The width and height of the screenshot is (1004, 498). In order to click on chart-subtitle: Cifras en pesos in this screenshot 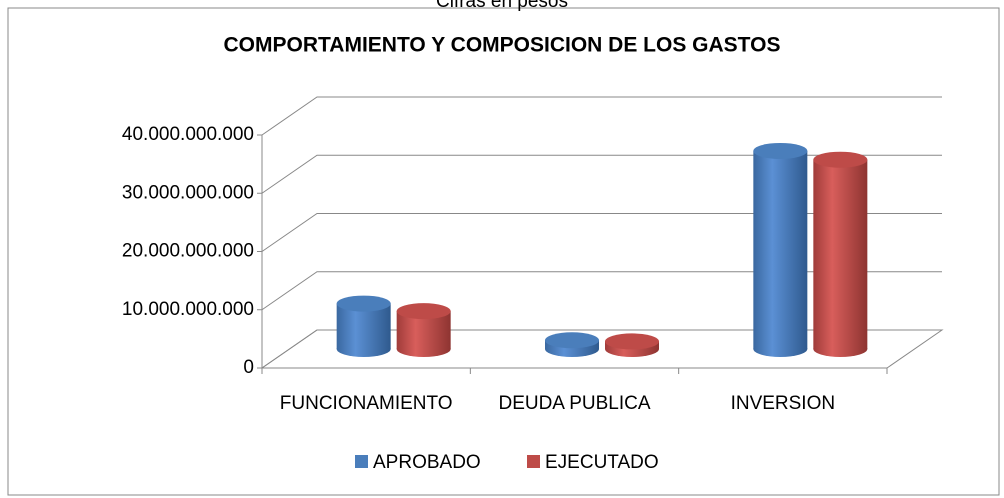, I will do `click(502, 6)`.